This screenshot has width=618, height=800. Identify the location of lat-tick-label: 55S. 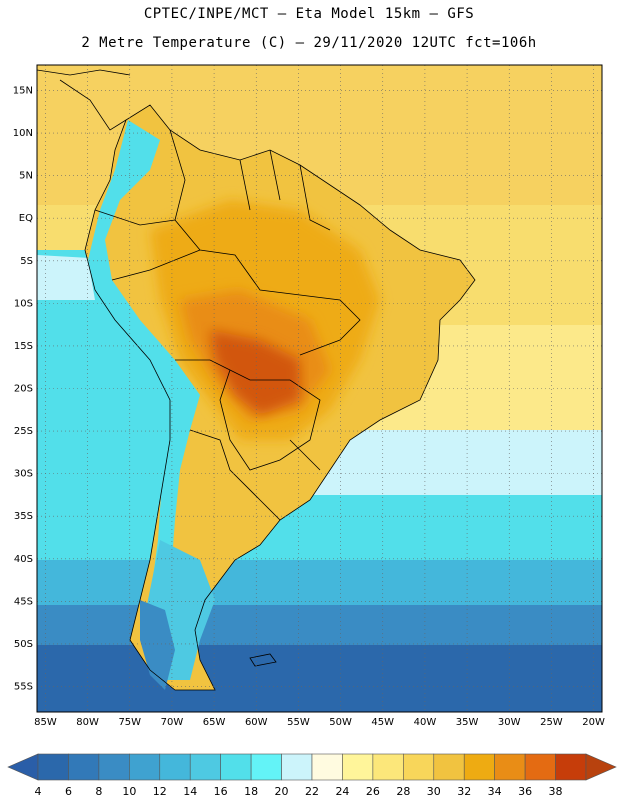
(23, 686).